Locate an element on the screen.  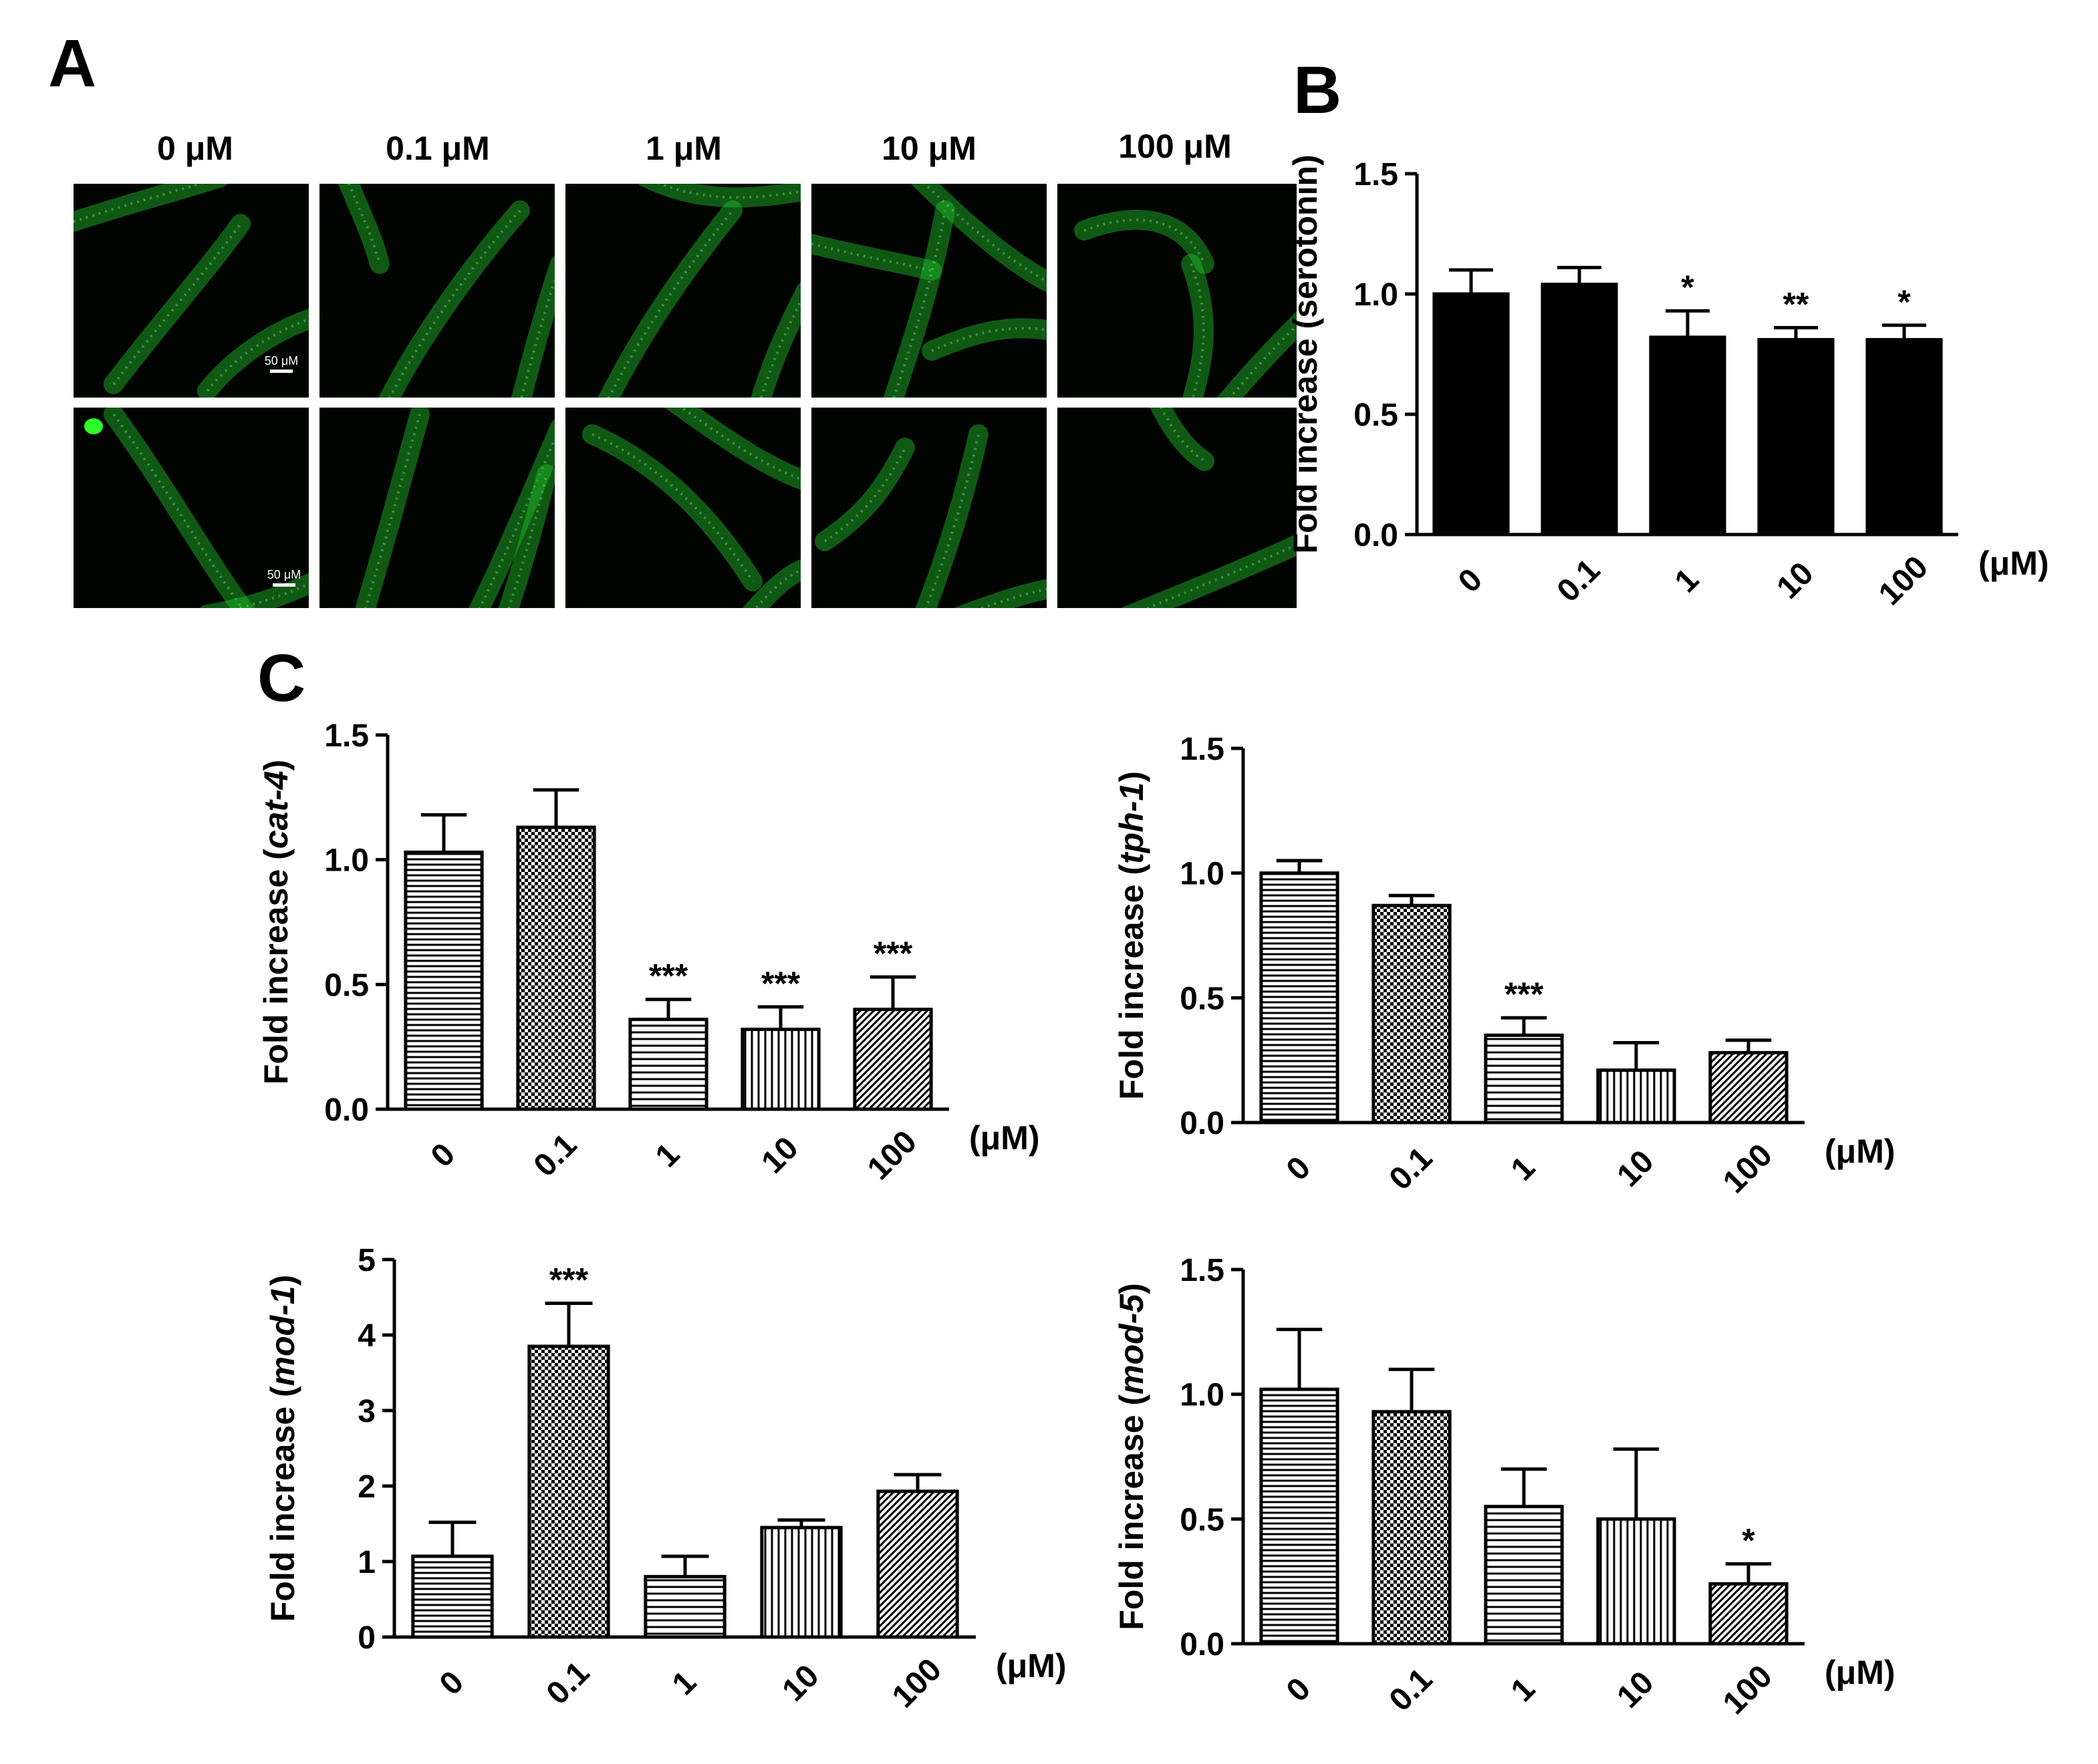
scale-bar-row1: 50 μM is located at coordinates (281, 363).